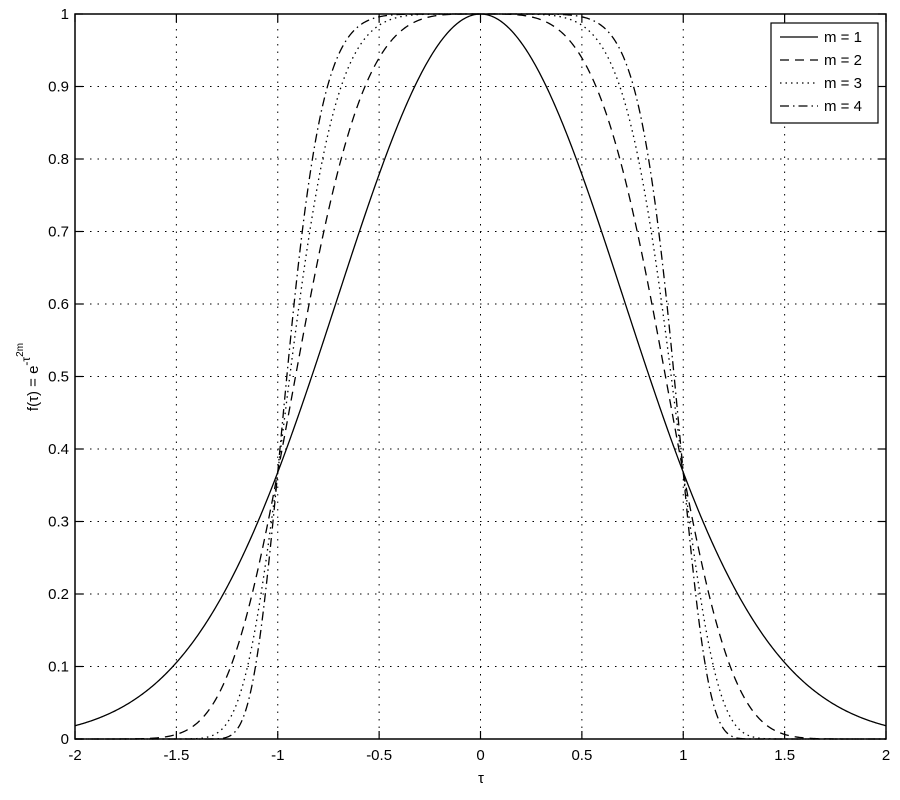  I want to click on x-tick-labels: -2 -1.5 -1 -0.5 0 0.5 1 1.5 2, so click(479, 755).